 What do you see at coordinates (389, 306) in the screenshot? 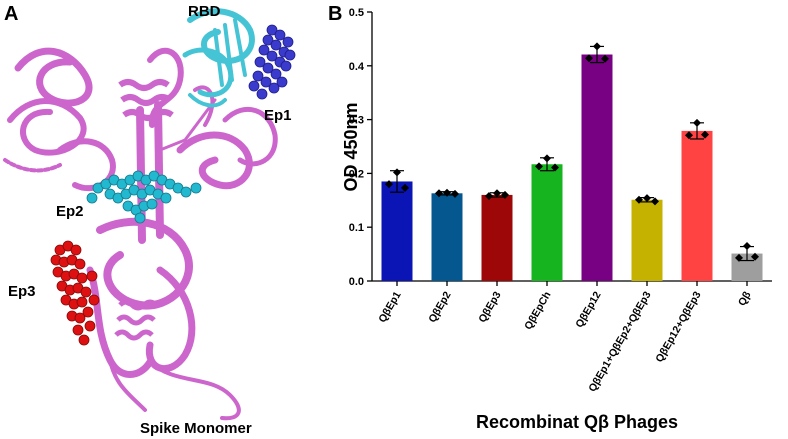
I see `x-tick-label: QβEp1` at bounding box center [389, 306].